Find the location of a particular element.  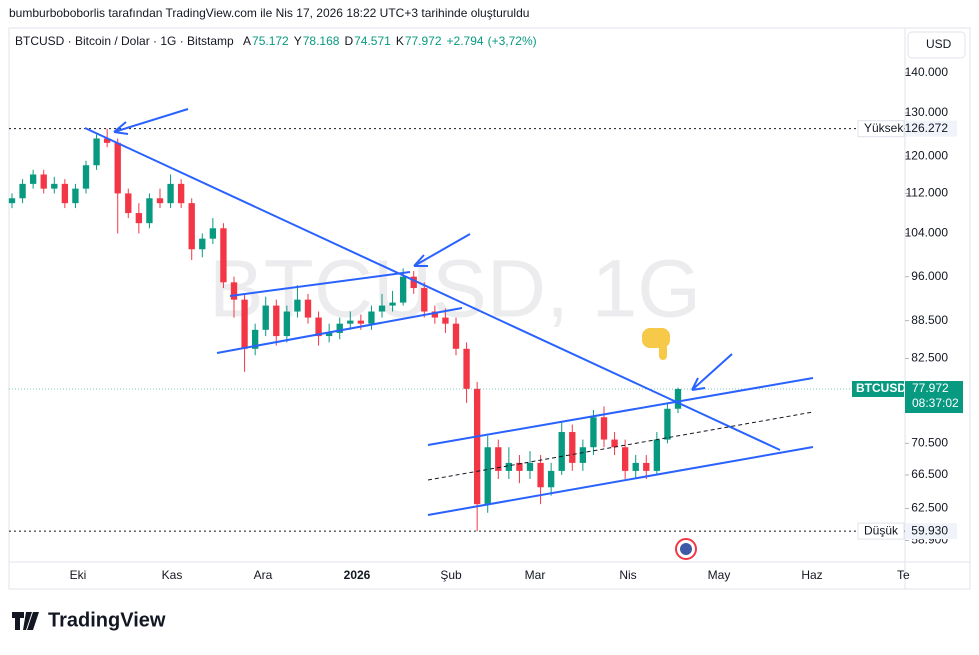

brand: TradingView is located at coordinates (89, 620).